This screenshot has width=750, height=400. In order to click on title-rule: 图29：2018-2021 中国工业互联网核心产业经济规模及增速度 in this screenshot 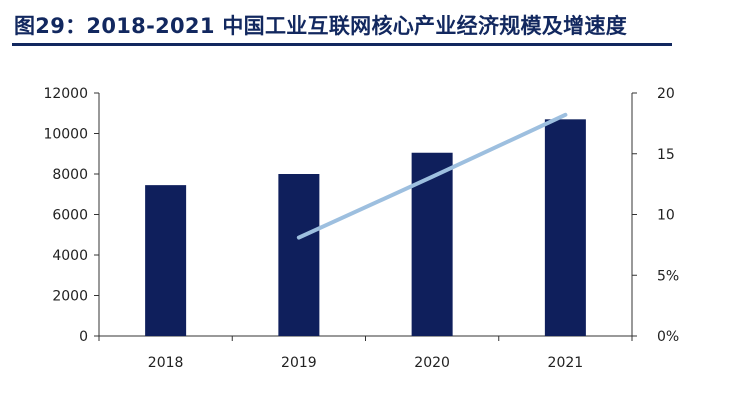, I will do `click(342, 27)`.